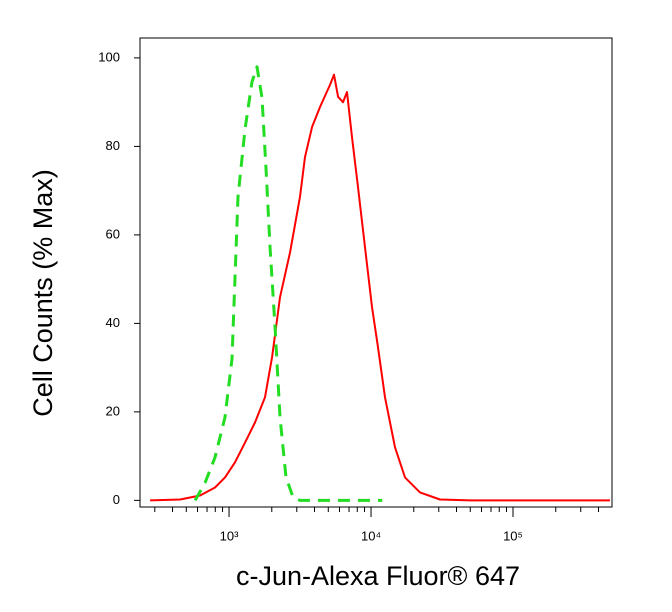 This screenshot has height=612, width=672. What do you see at coordinates (113, 145) in the screenshot?
I see `y-tick-label: 80` at bounding box center [113, 145].